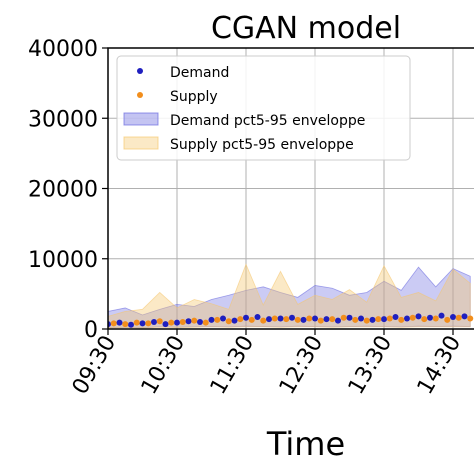 The width and height of the screenshot is (474, 474). What do you see at coordinates (63, 119) in the screenshot?
I see `y-tick-label: 30000` at bounding box center [63, 119].